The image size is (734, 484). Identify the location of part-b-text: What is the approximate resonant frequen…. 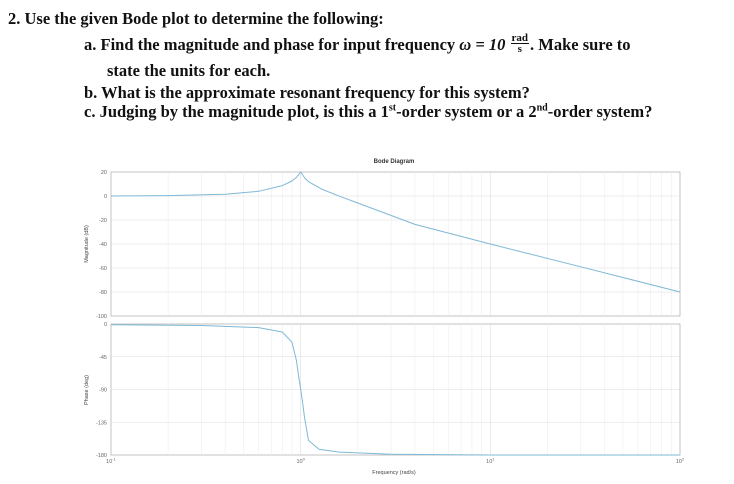
(315, 92).